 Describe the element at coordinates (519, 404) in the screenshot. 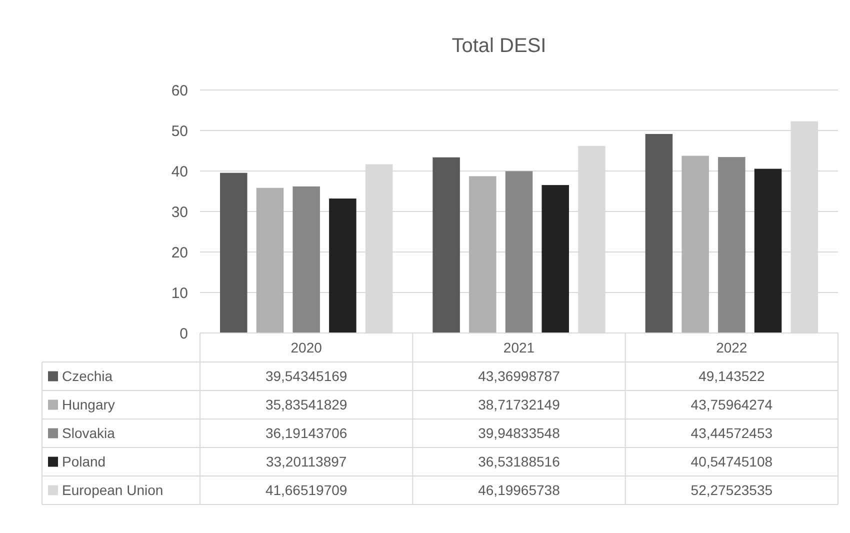

I see `data-label: 38,71732149` at that location.